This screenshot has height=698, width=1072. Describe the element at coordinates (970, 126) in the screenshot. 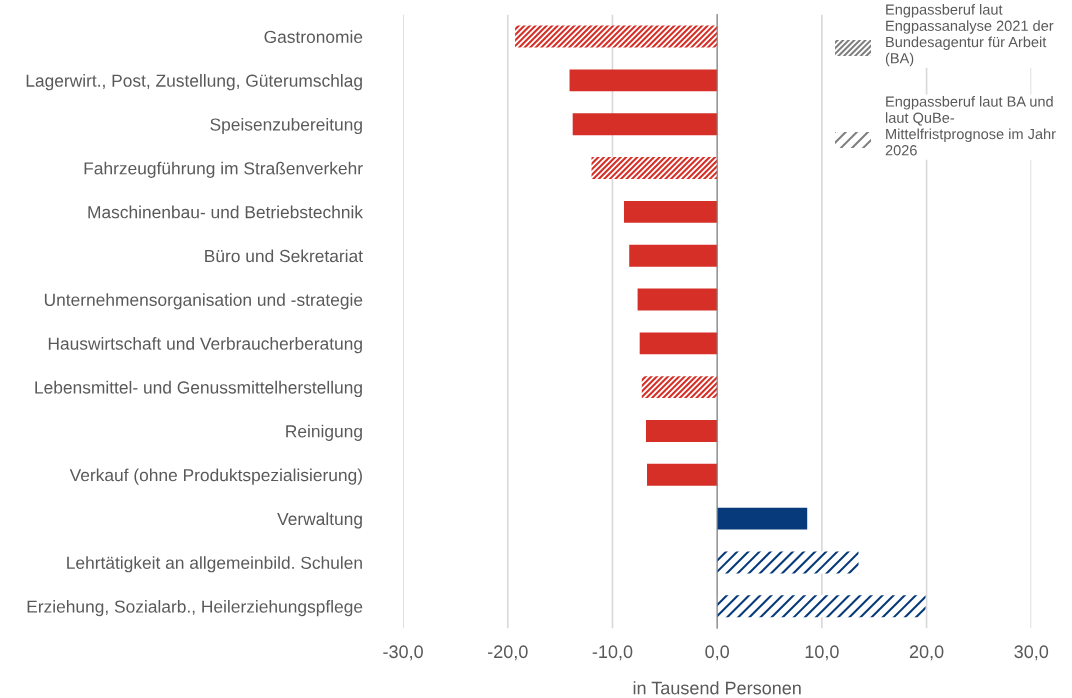

I see `annotation: Engpassberuf laut BA und laut QuBe-Mittelfristprognose im Jahr 2026` at that location.